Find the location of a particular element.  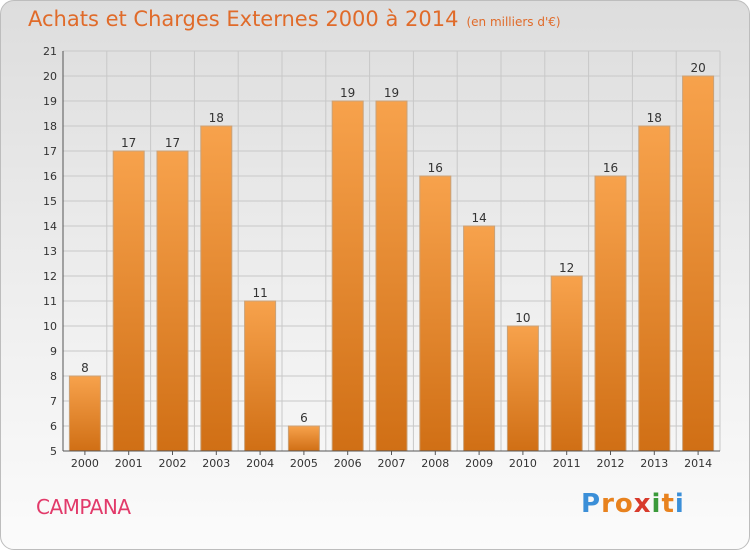

logo-letter: x is located at coordinates (642, 504).